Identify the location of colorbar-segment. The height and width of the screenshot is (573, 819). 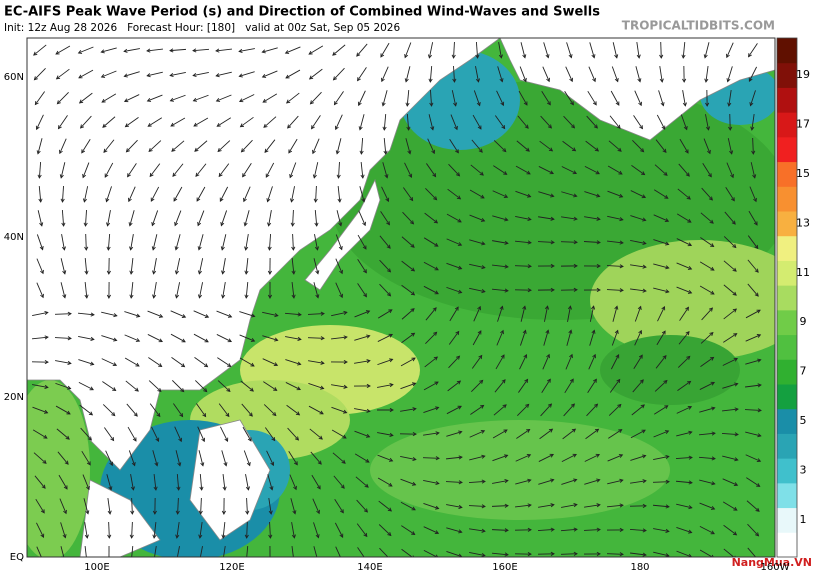
(787, 397).